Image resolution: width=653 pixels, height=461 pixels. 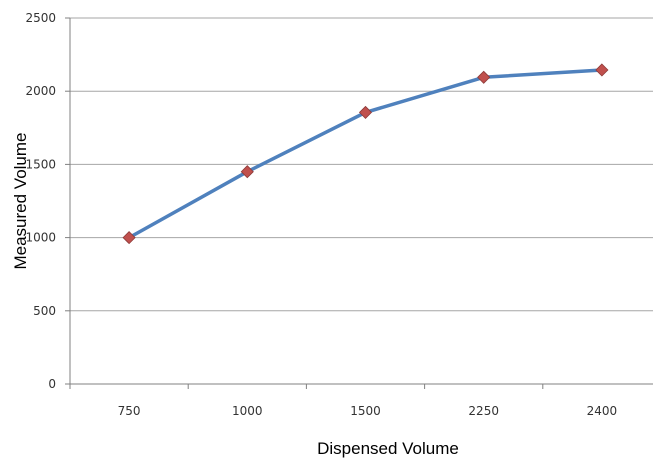 I want to click on x-tick-label: 1500, so click(x=365, y=411).